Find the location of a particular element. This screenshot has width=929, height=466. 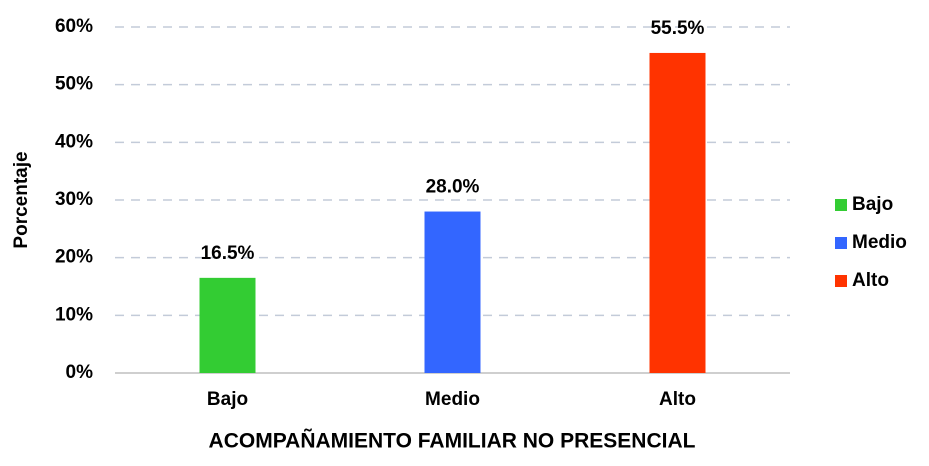

y-tick-label: 20% is located at coordinates (74, 257).